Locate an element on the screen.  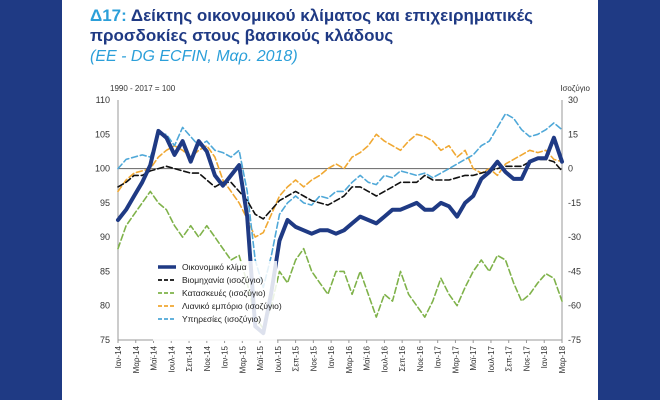
x-tick-label: Νοε-15 is located at coordinates (313, 358).